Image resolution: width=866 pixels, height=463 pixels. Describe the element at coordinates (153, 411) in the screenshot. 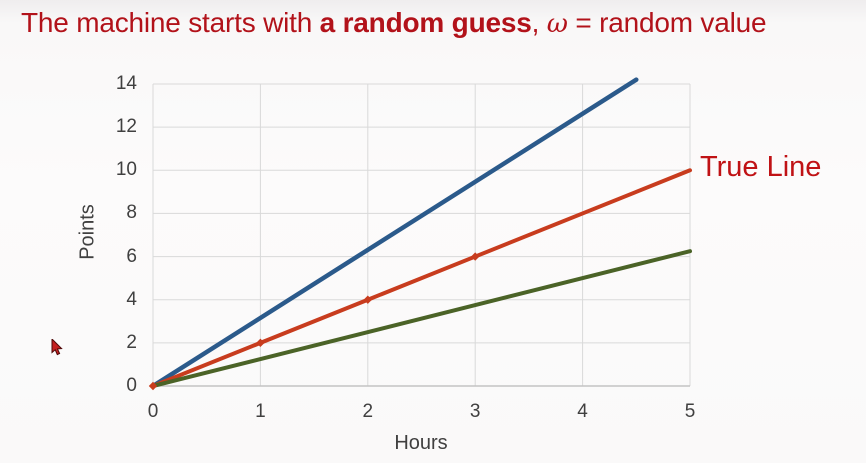

I see `x-tick-label: 0` at that location.